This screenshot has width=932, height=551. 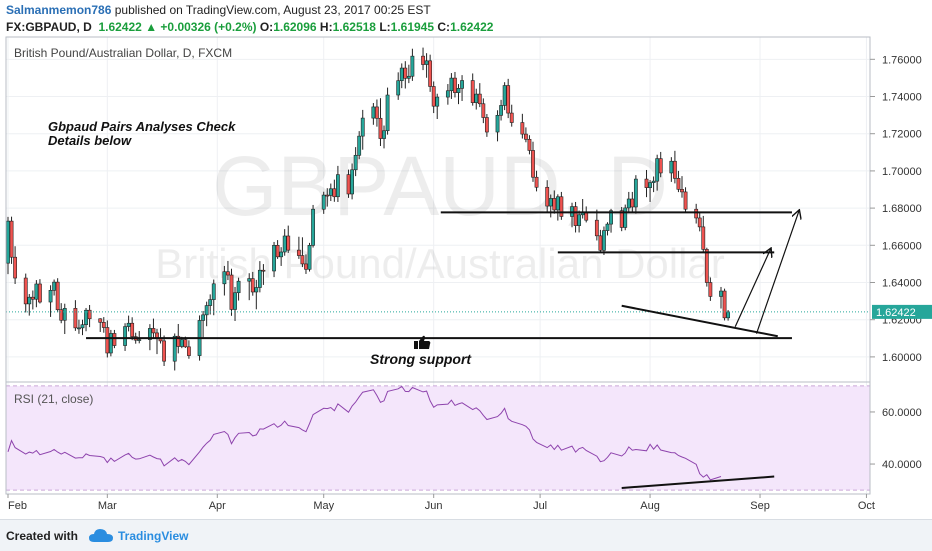 What do you see at coordinates (896, 439) in the screenshot?
I see `rsi-axis: 60.0000 40.0000` at bounding box center [896, 439].